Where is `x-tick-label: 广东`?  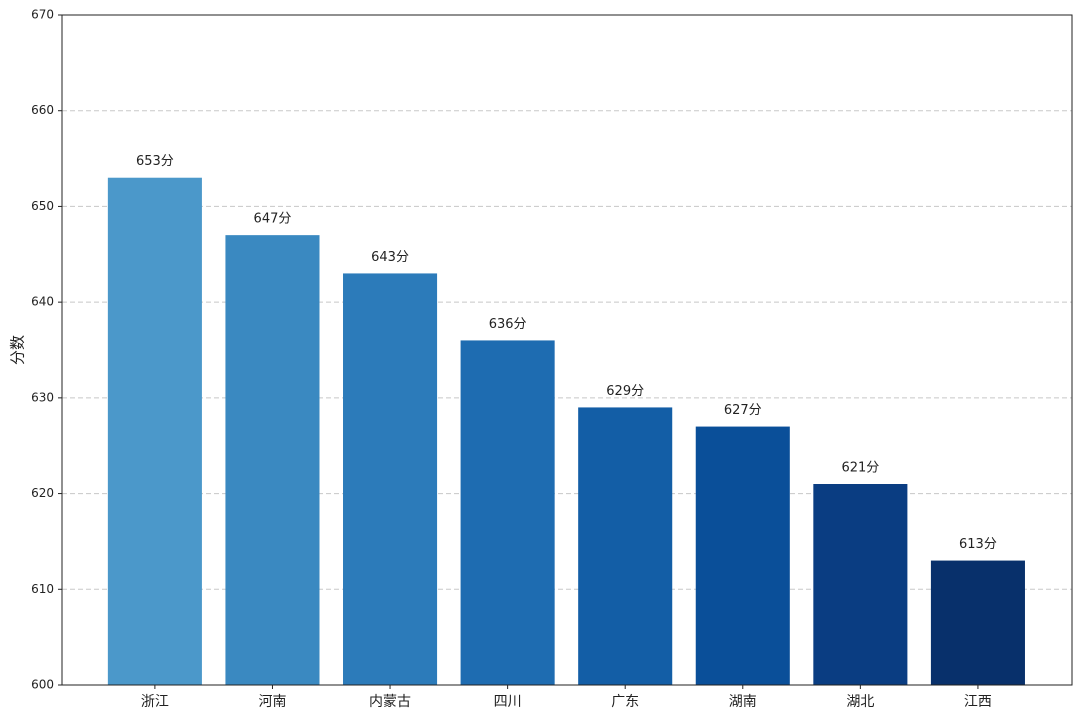
x-tick-label: 广东 is located at coordinates (625, 702).